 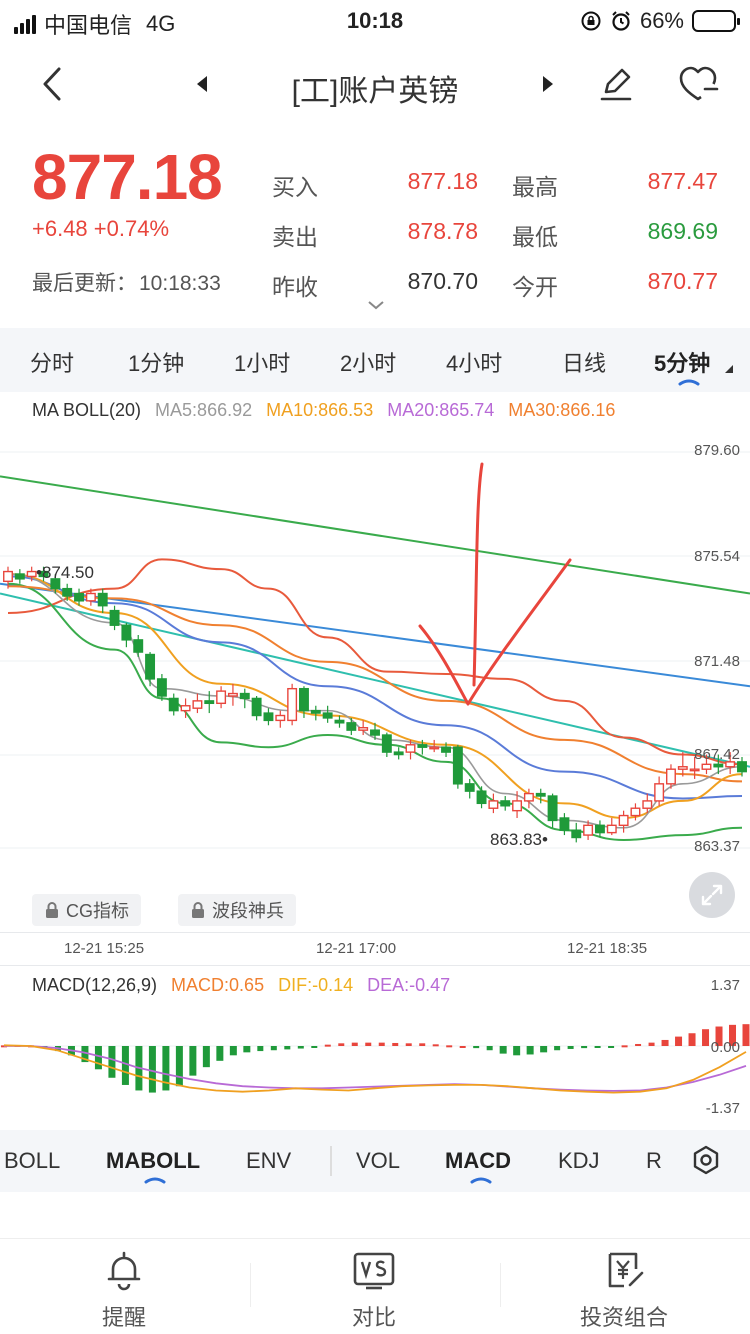 I want to click on tab-period-4h: 4小时, so click(x=474, y=362).